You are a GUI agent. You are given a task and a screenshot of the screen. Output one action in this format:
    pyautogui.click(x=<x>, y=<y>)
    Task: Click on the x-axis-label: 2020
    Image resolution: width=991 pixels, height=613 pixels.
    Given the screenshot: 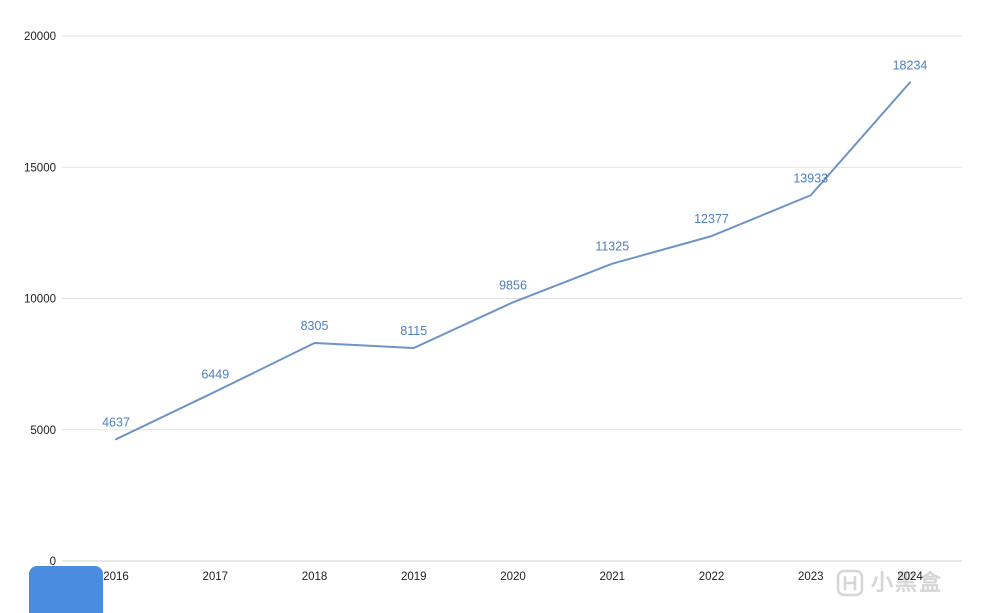 What is the action you would take?
    pyautogui.click(x=513, y=577)
    